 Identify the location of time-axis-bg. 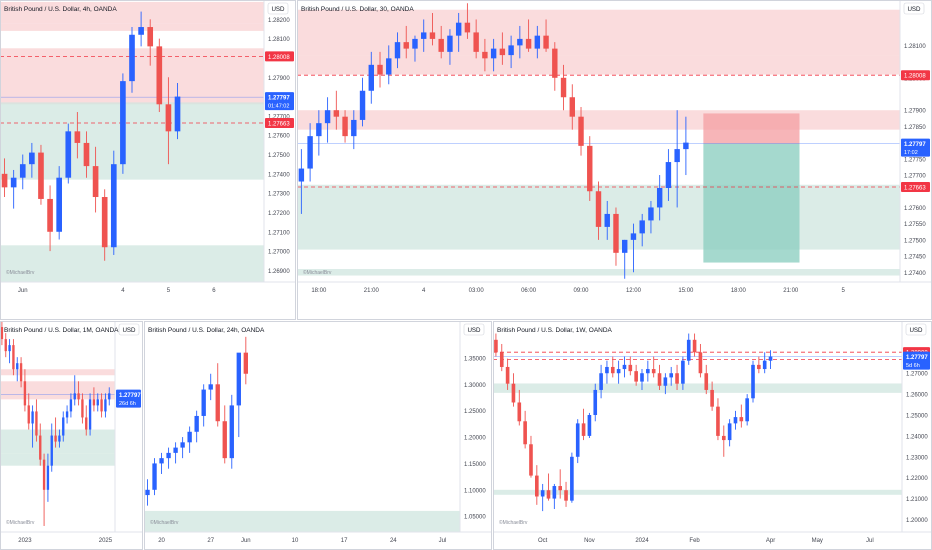
(614, 291).